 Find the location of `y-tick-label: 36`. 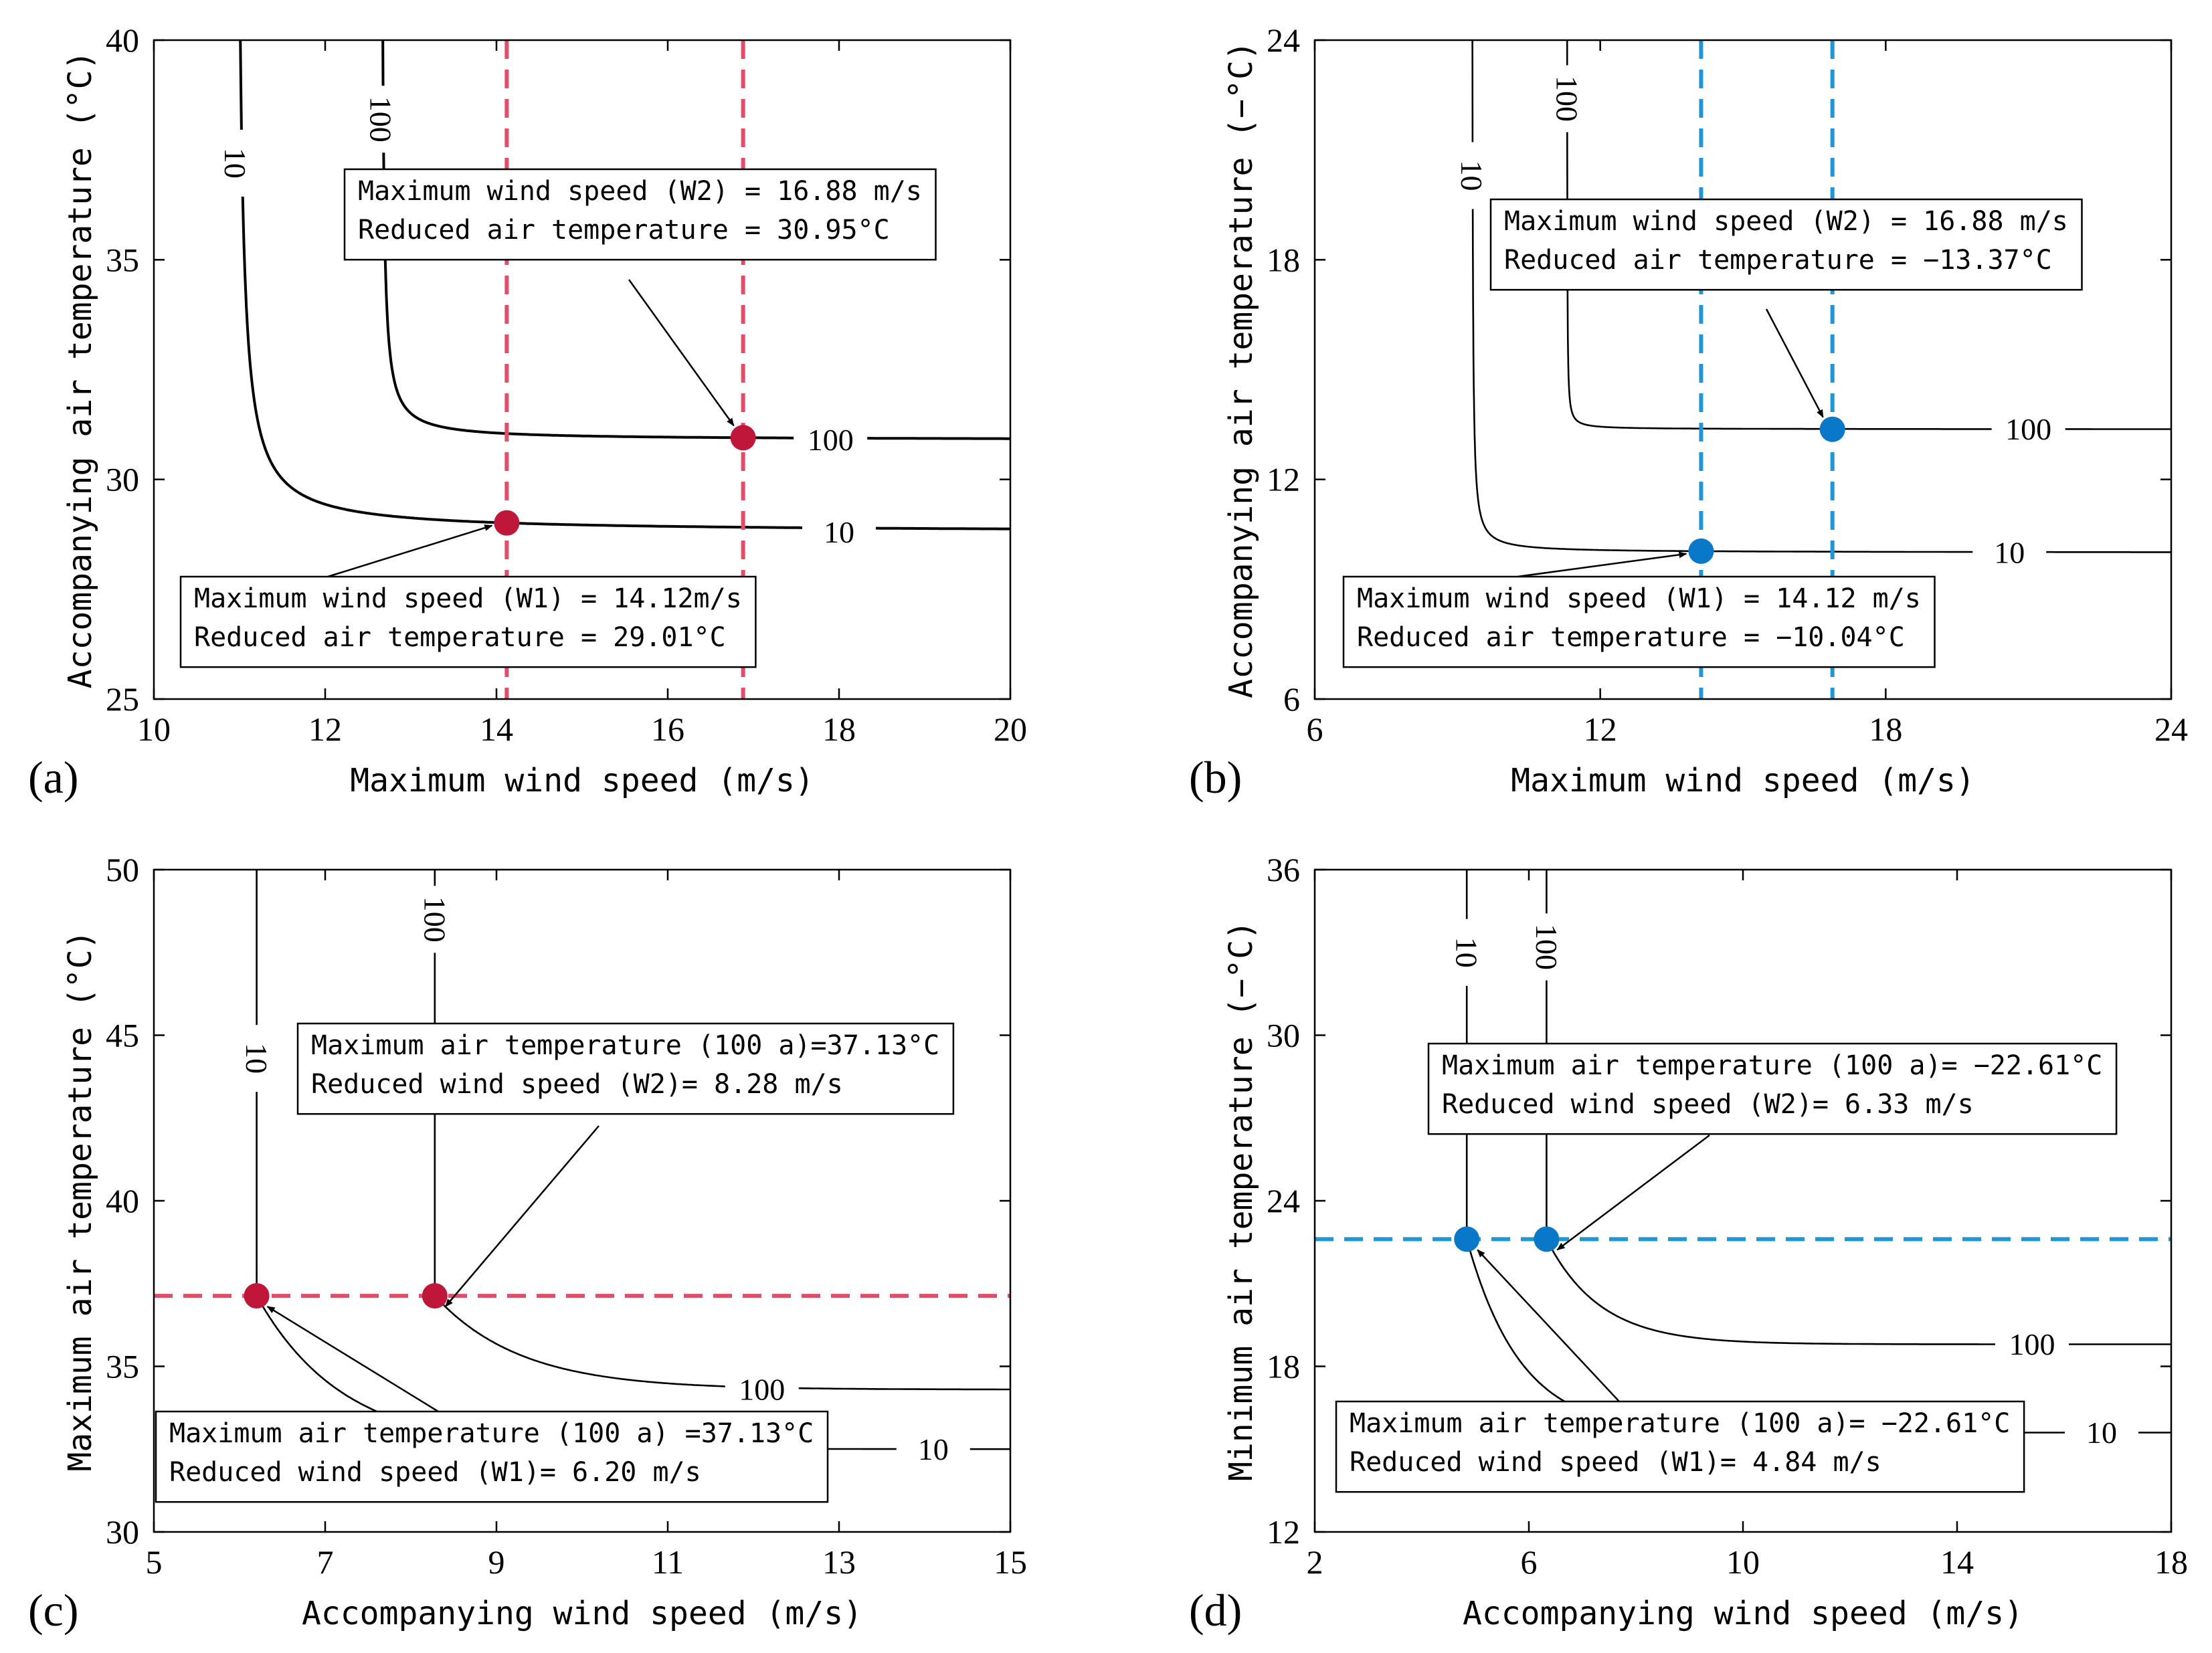

y-tick-label: 36 is located at coordinates (1284, 869).